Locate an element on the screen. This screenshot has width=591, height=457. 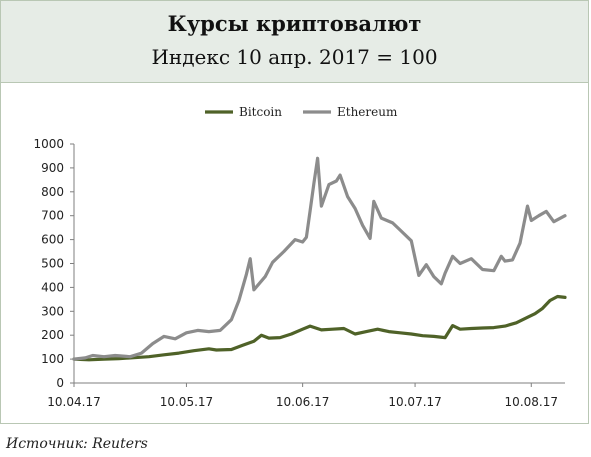
chart-subtitle: Индекс 10 апр. 2017 = 100 is located at coordinates (294, 57).